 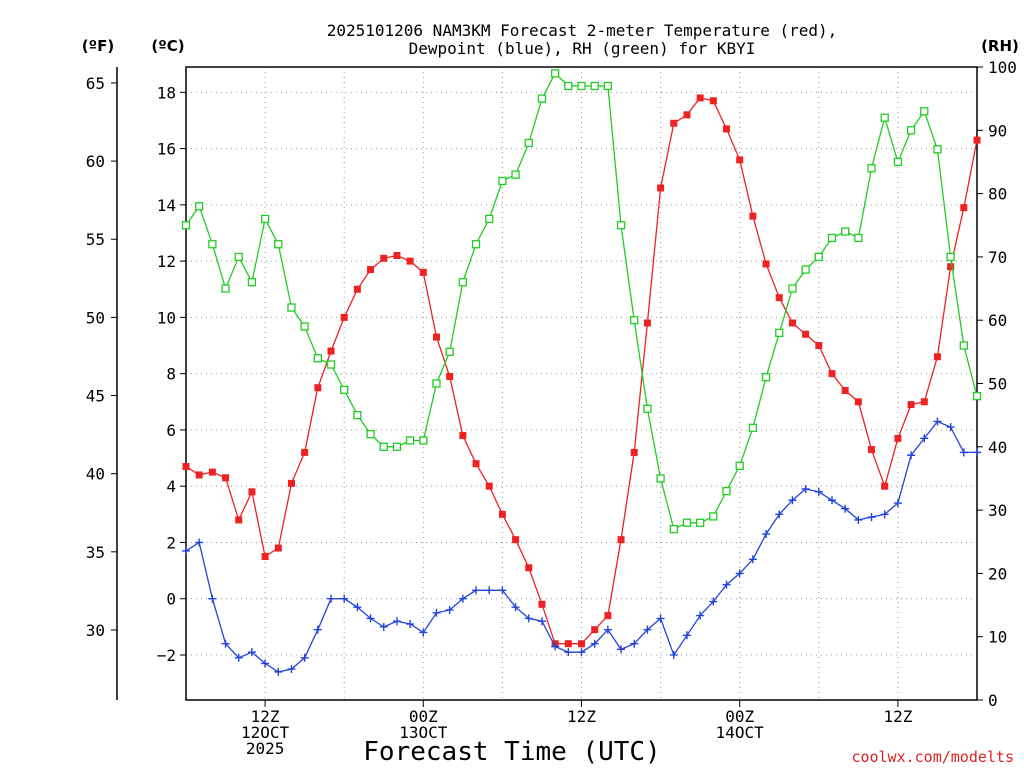 I want to click on celsius-tick-label: −2, so click(x=166, y=655).